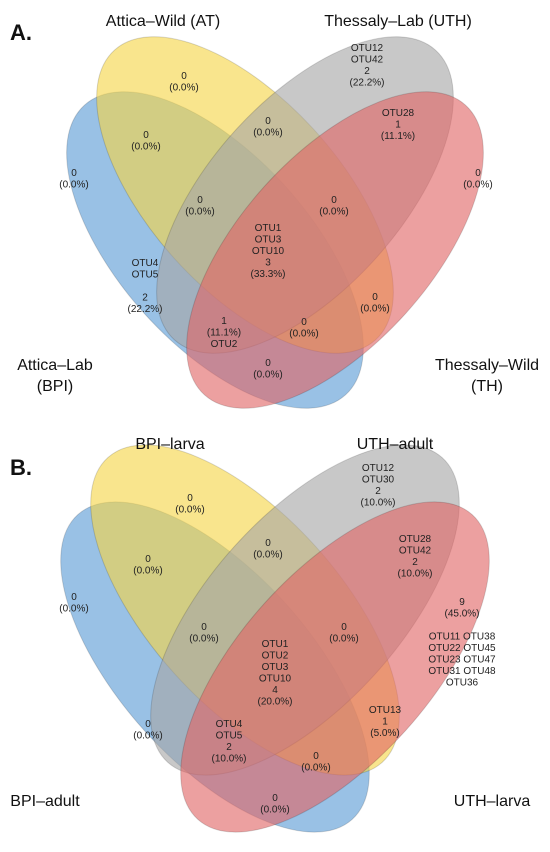 This screenshot has height=852, width=550. What do you see at coordinates (55, 365) in the screenshot?
I see `set-label-attica-lab: Attica–Lab` at bounding box center [55, 365].